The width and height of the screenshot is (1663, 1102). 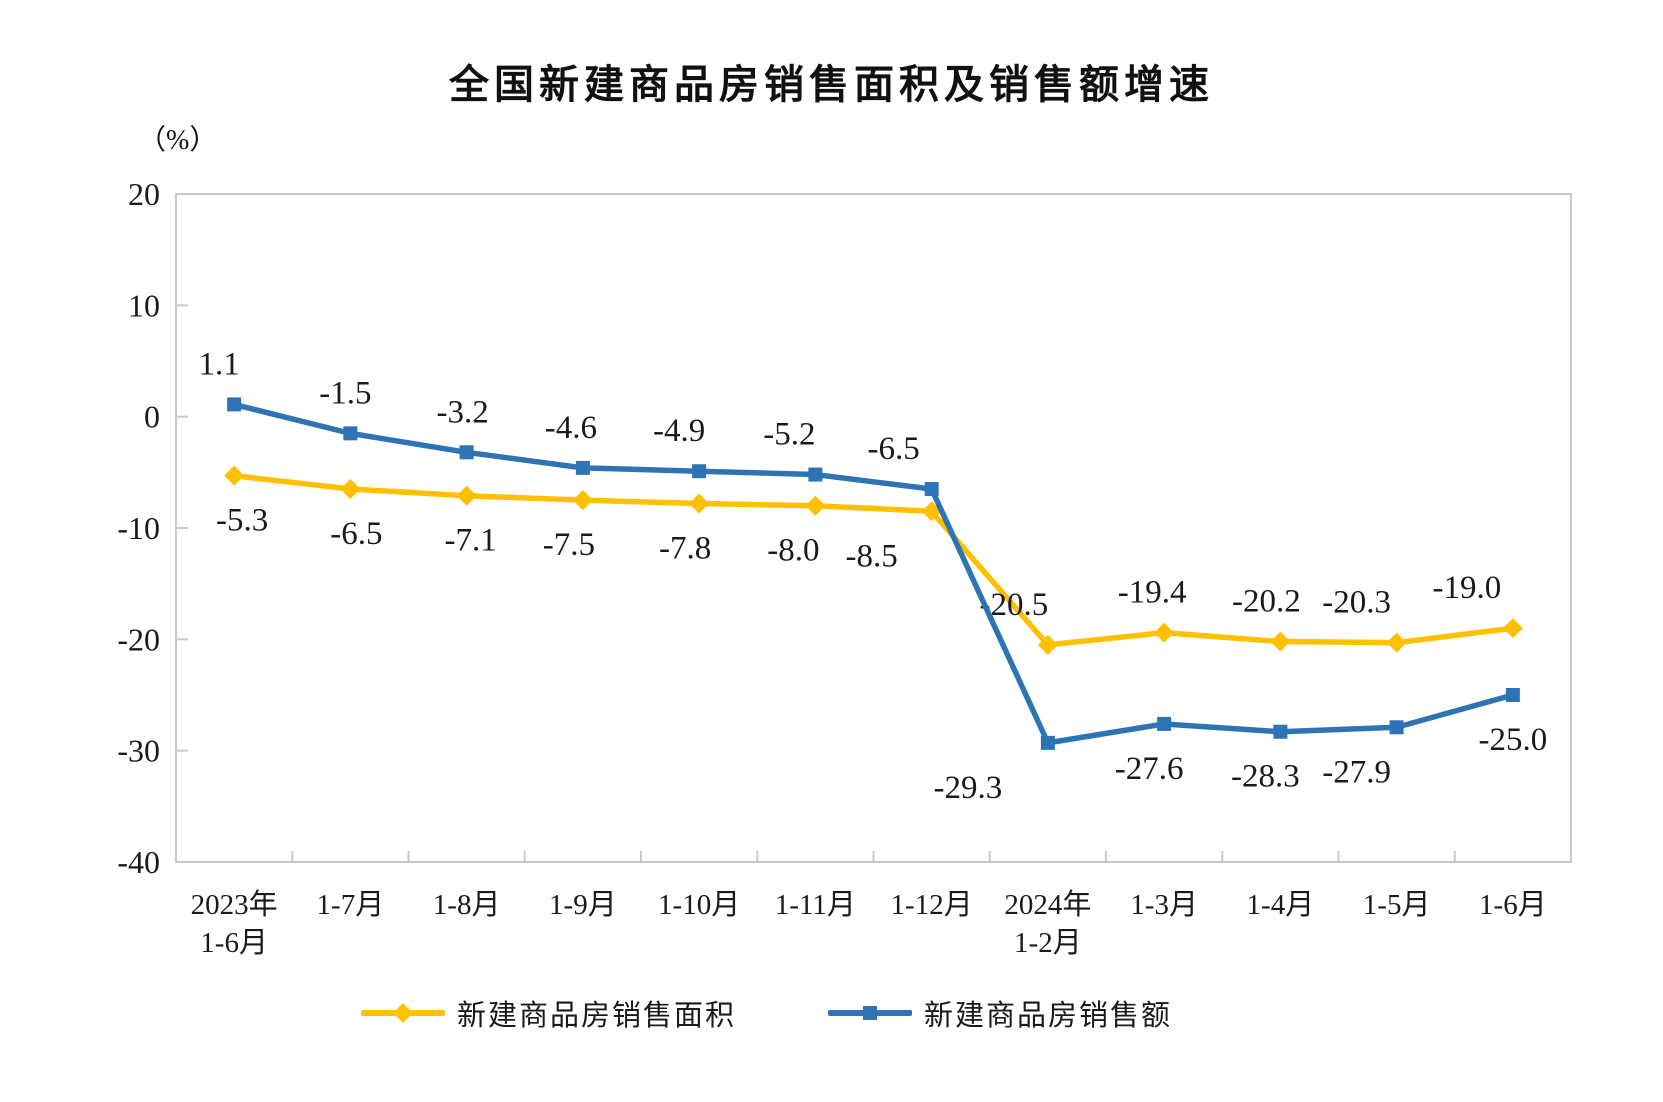 What do you see at coordinates (345, 393) in the screenshot?
I see `data-label: -1.5` at bounding box center [345, 393].